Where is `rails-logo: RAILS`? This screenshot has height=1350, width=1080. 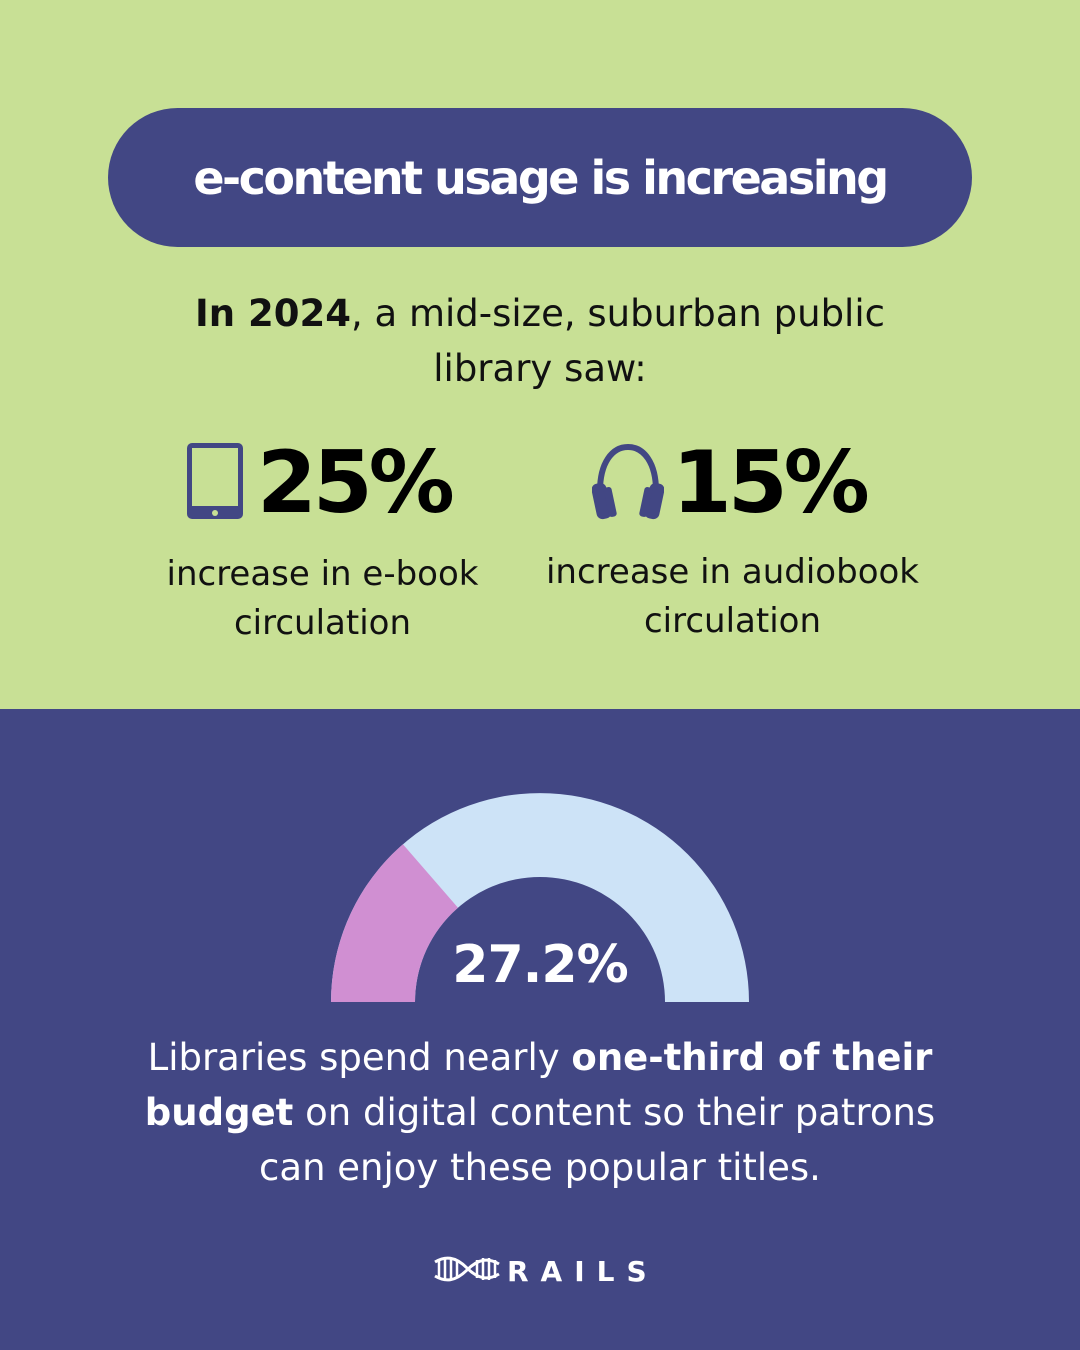 rails-logo: RAILS is located at coordinates (546, 1271).